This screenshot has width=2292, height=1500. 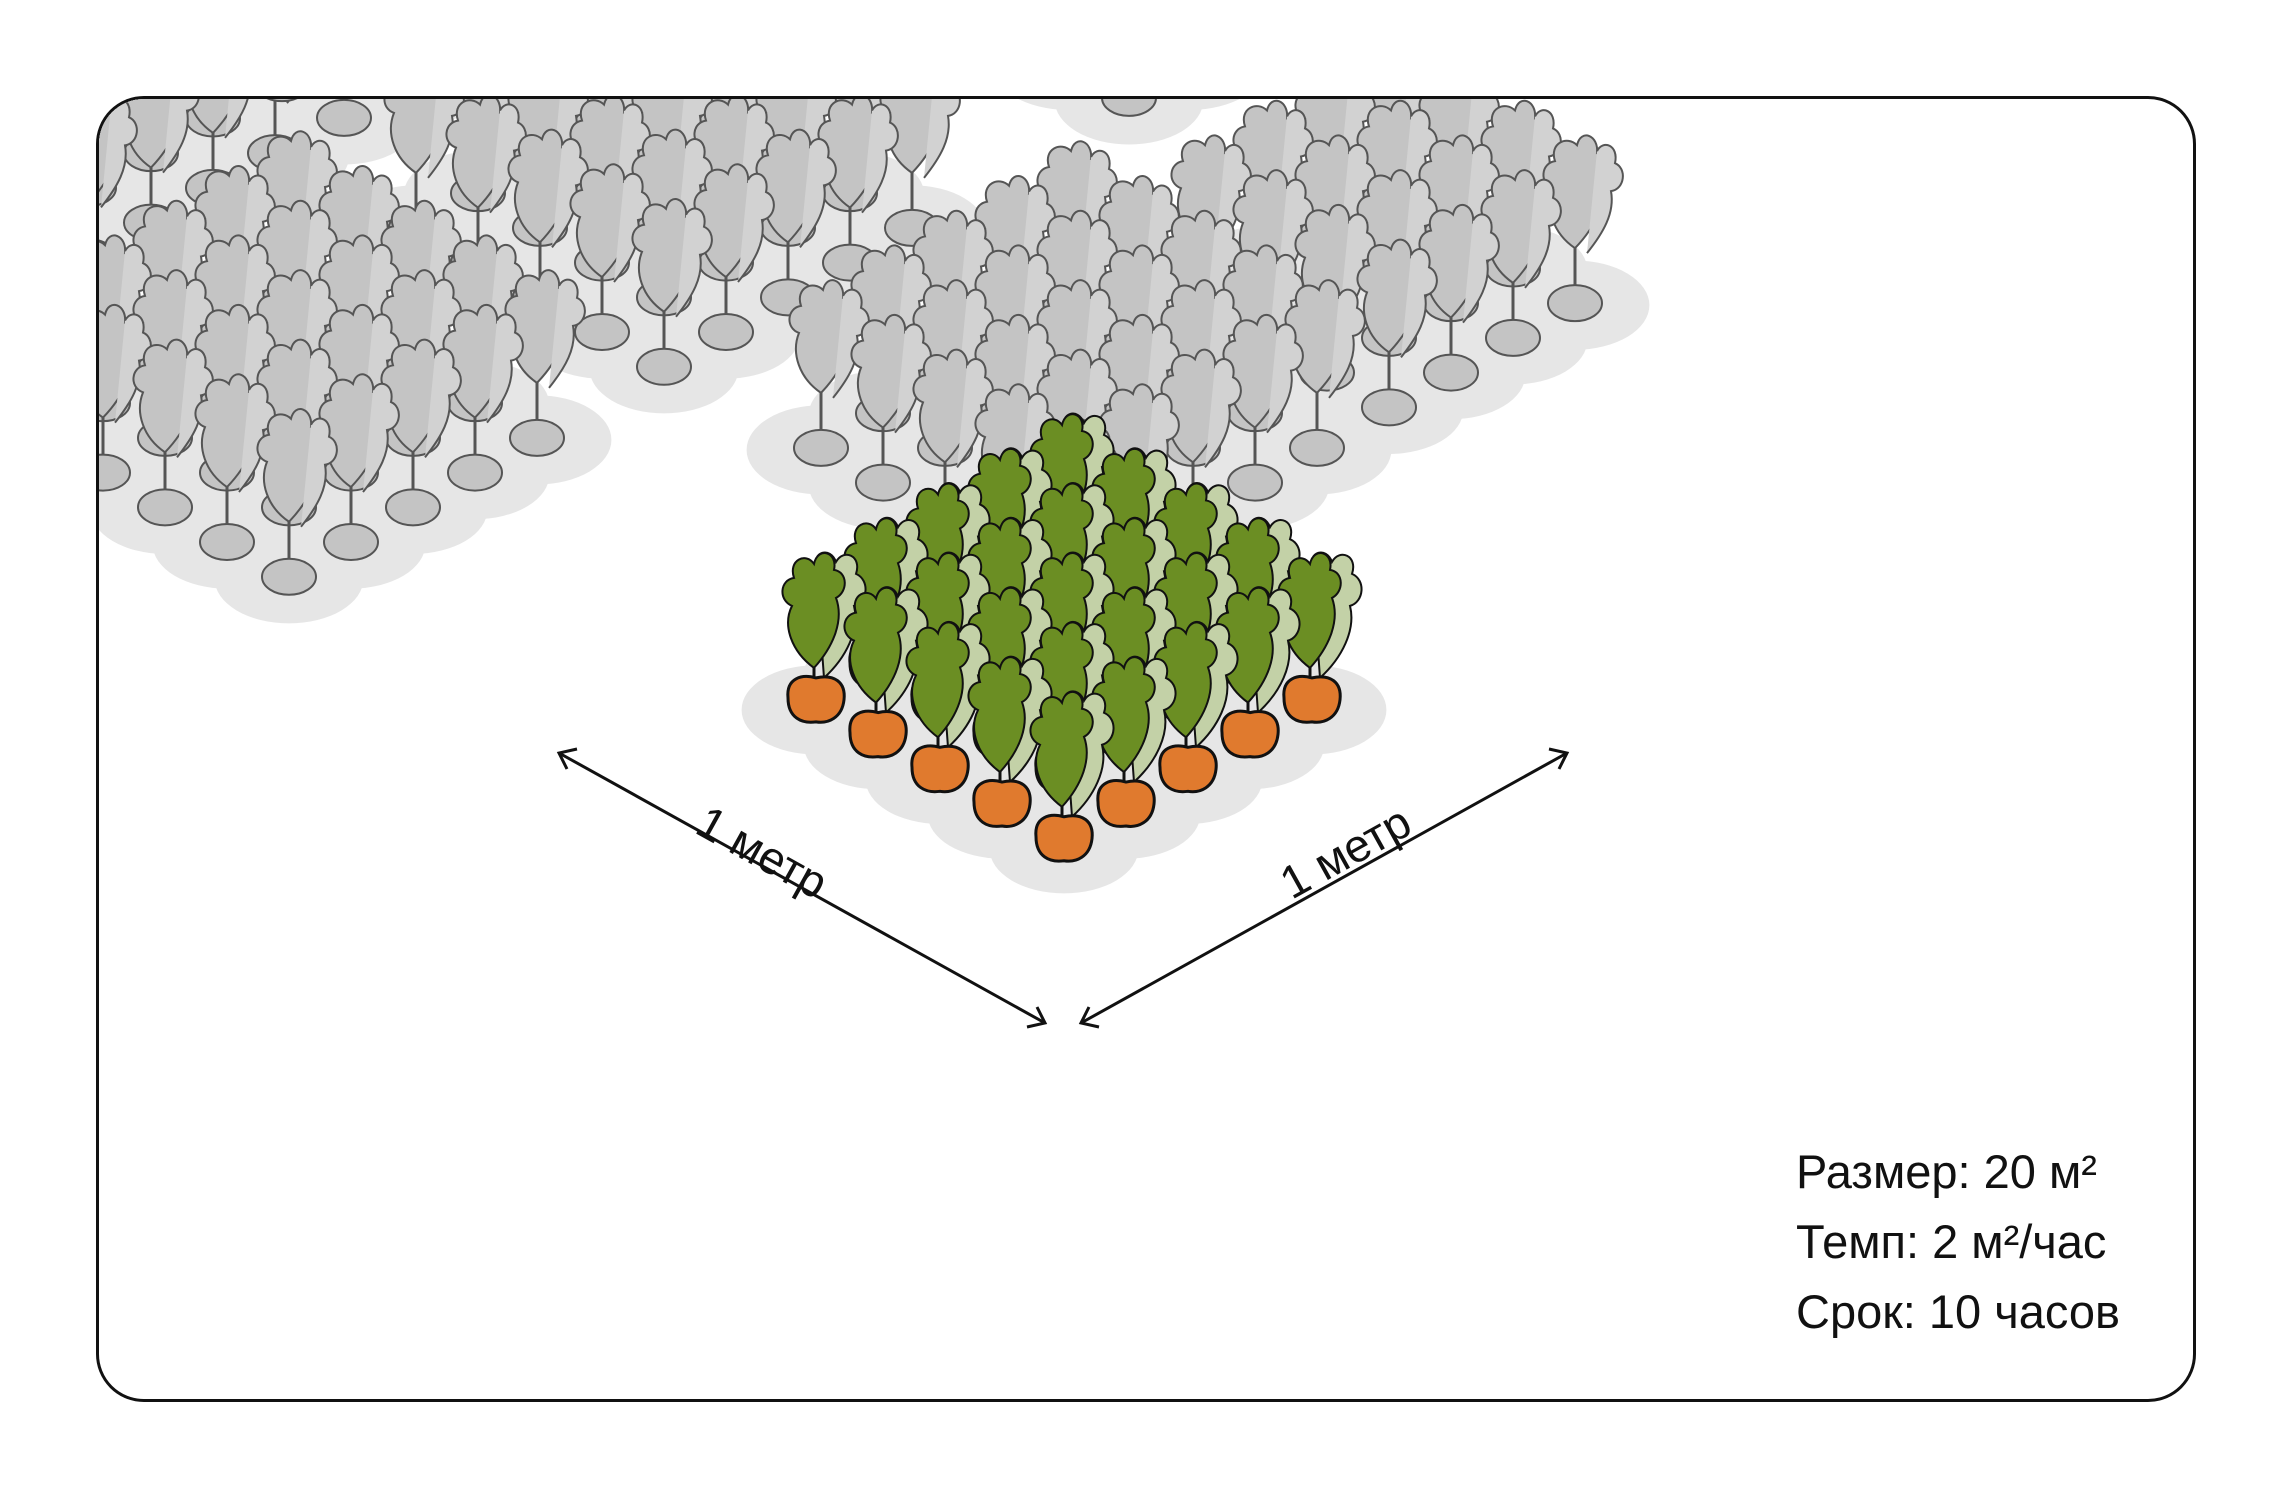 I want to click on dimension-arrow-right, so click(x=1324, y=888).